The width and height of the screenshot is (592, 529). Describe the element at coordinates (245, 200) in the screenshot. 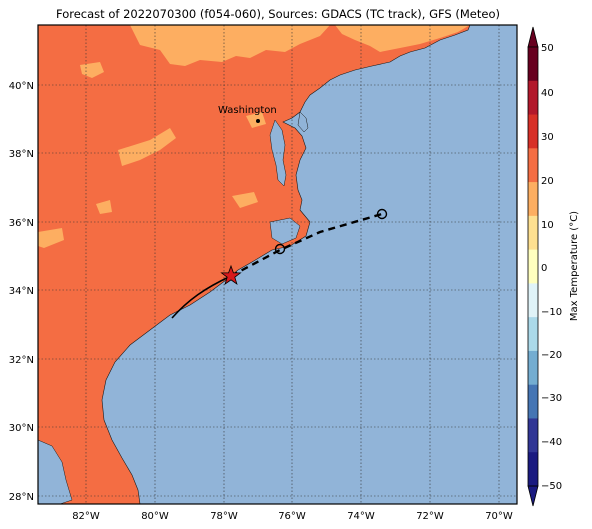

I see `hot-patch-nc` at that location.